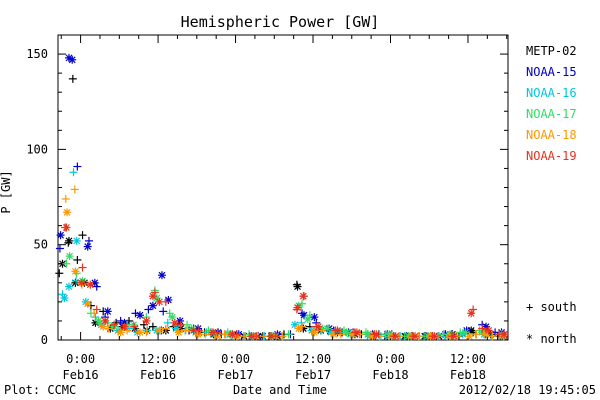 Image resolution: width=600 pixels, height=400 pixels. What do you see at coordinates (551, 114) in the screenshot?
I see `legend-item: NOAA-17` at bounding box center [551, 114].